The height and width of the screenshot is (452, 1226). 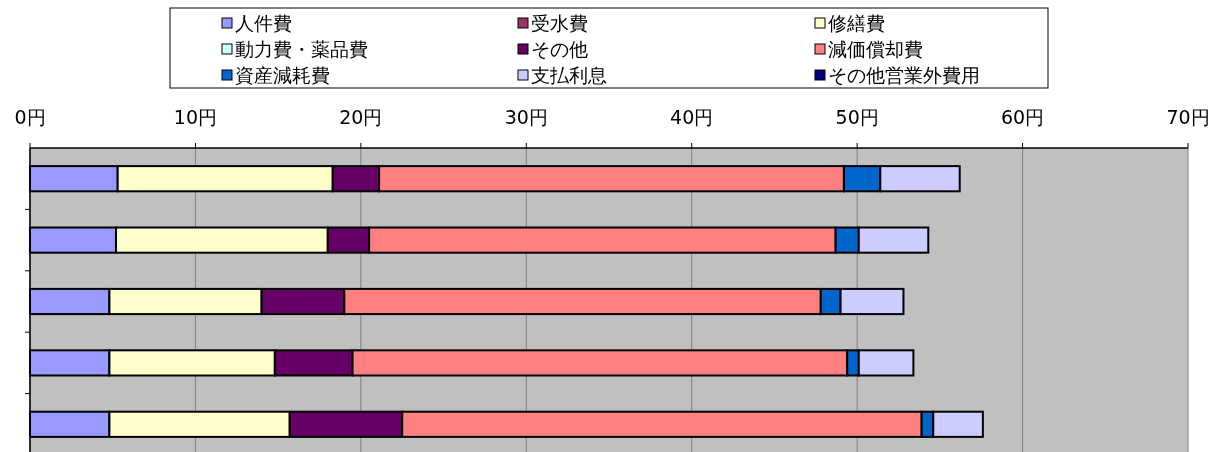 I want to click on legend-label: 減価償却費, so click(x=875, y=49).